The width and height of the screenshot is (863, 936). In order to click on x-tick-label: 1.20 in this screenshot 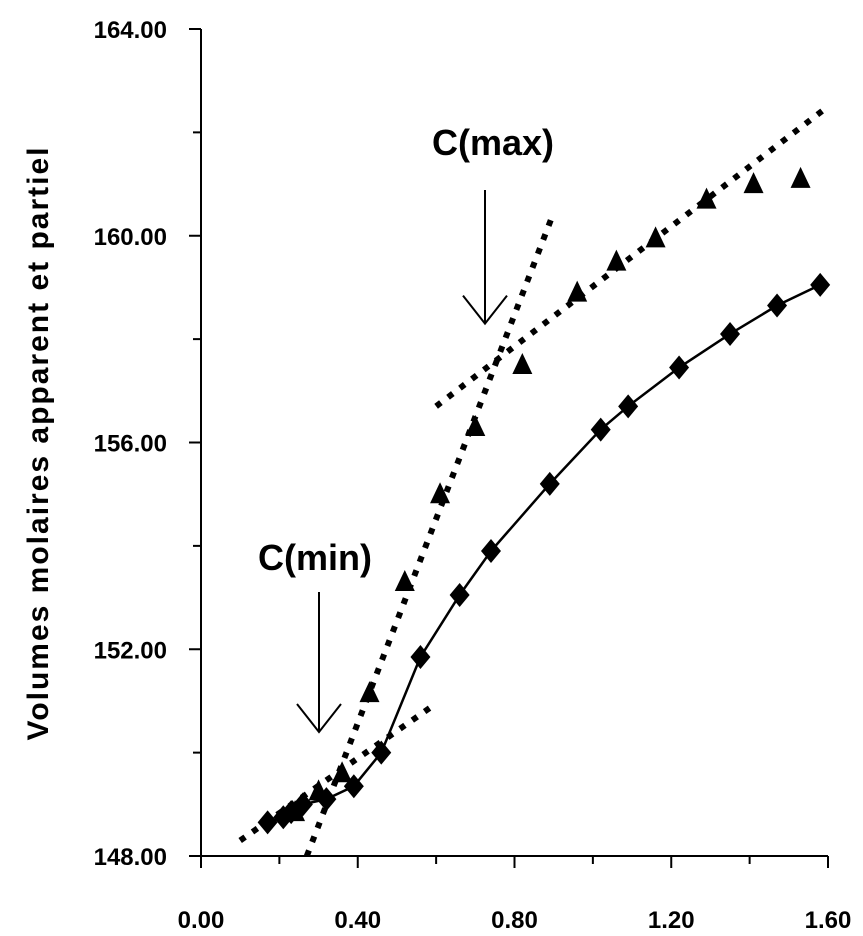, I will do `click(671, 920)`.